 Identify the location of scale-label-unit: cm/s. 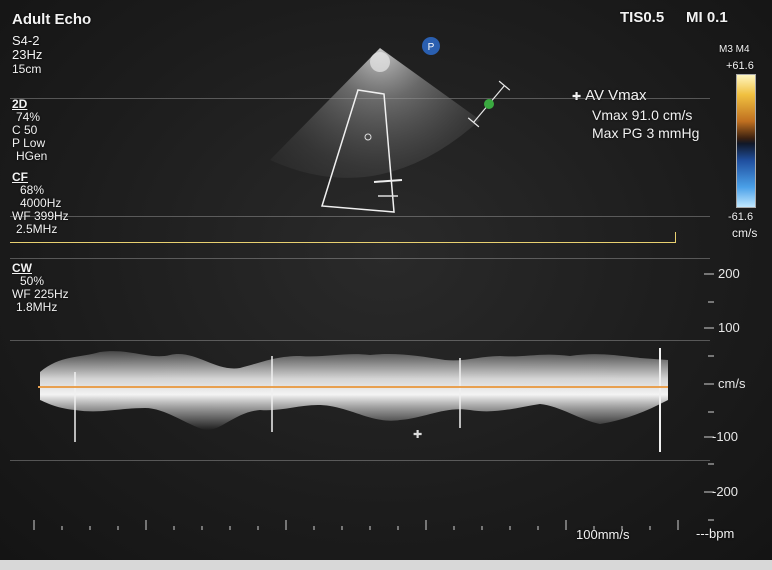
(732, 383).